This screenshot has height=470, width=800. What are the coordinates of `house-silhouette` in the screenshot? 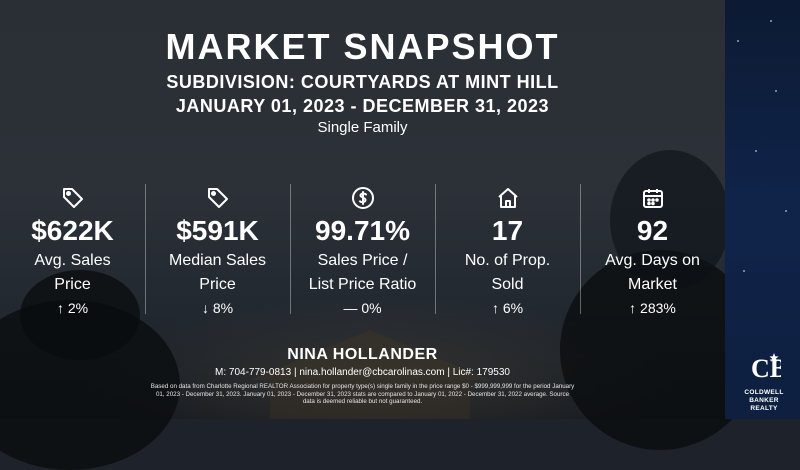 It's located at (370, 398).